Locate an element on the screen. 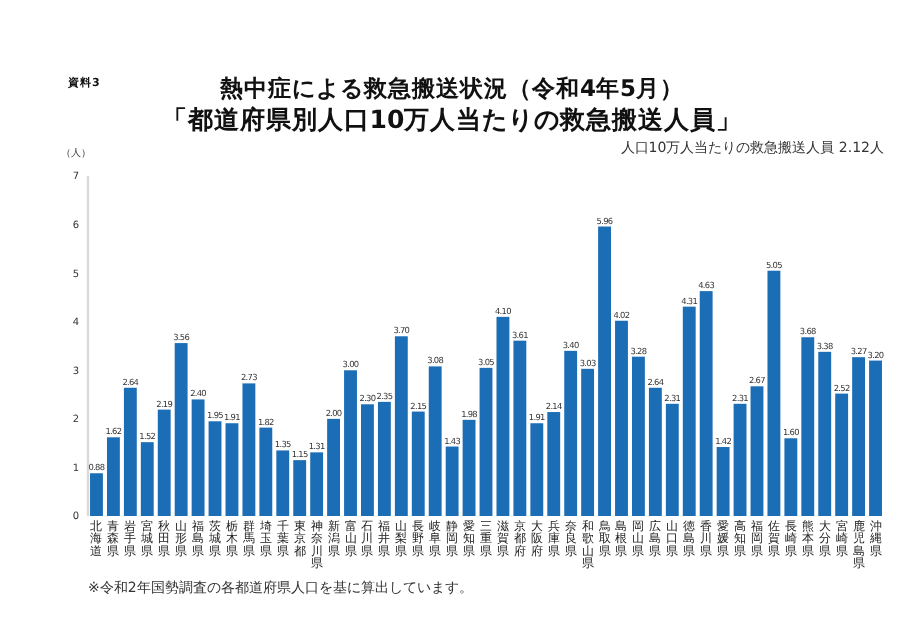  chart-title: 熱中症による救急搬送状況（令和4年5月） is located at coordinates (451, 88).